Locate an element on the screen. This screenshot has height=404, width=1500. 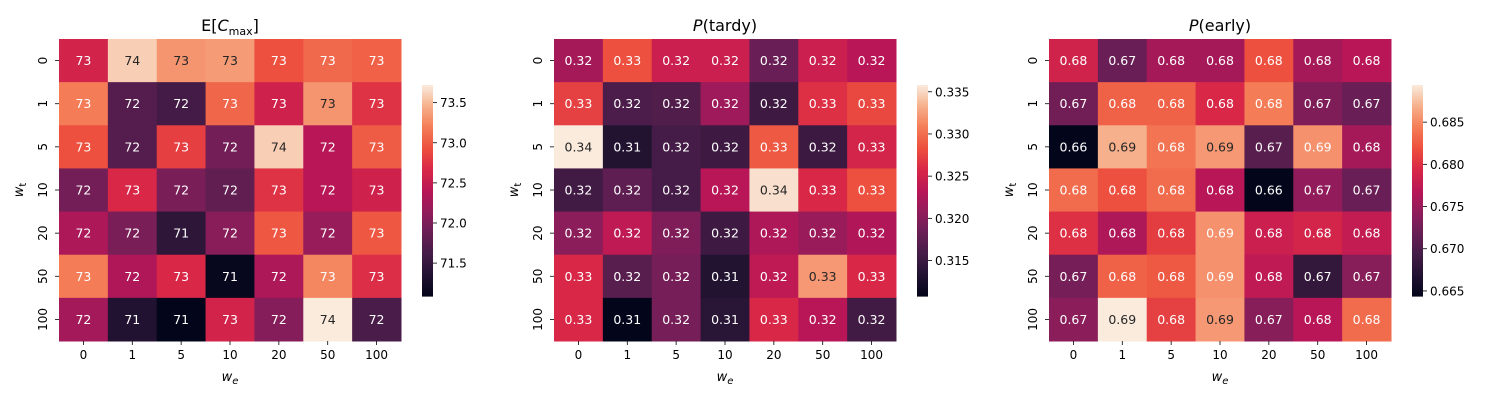
y-tick-label: 5 is located at coordinates (43, 147).